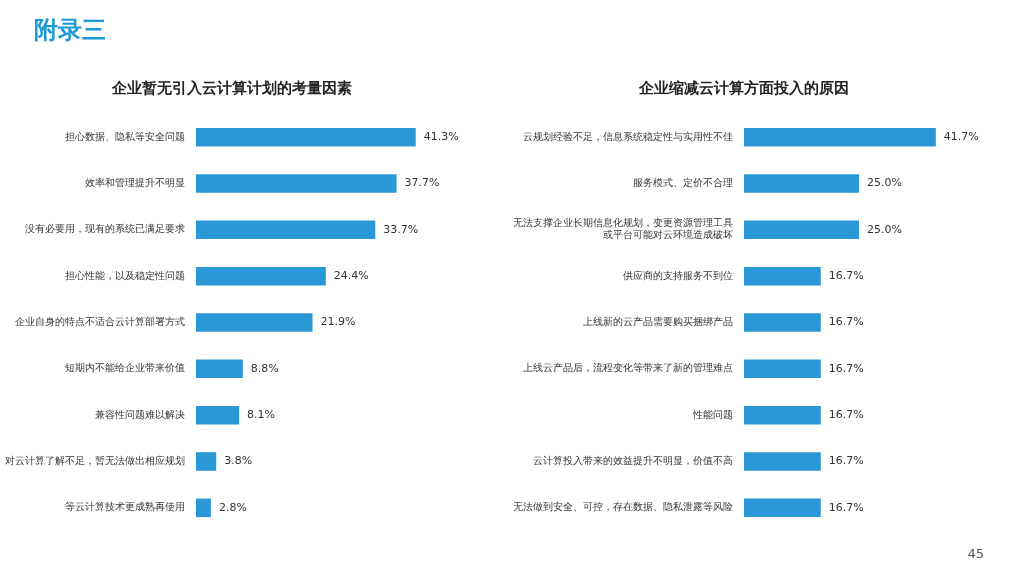 The image size is (1024, 573). Describe the element at coordinates (95, 461) in the screenshot. I see `y-tick-label: 对云计算了解不足，暂无法做出相应规划` at that location.